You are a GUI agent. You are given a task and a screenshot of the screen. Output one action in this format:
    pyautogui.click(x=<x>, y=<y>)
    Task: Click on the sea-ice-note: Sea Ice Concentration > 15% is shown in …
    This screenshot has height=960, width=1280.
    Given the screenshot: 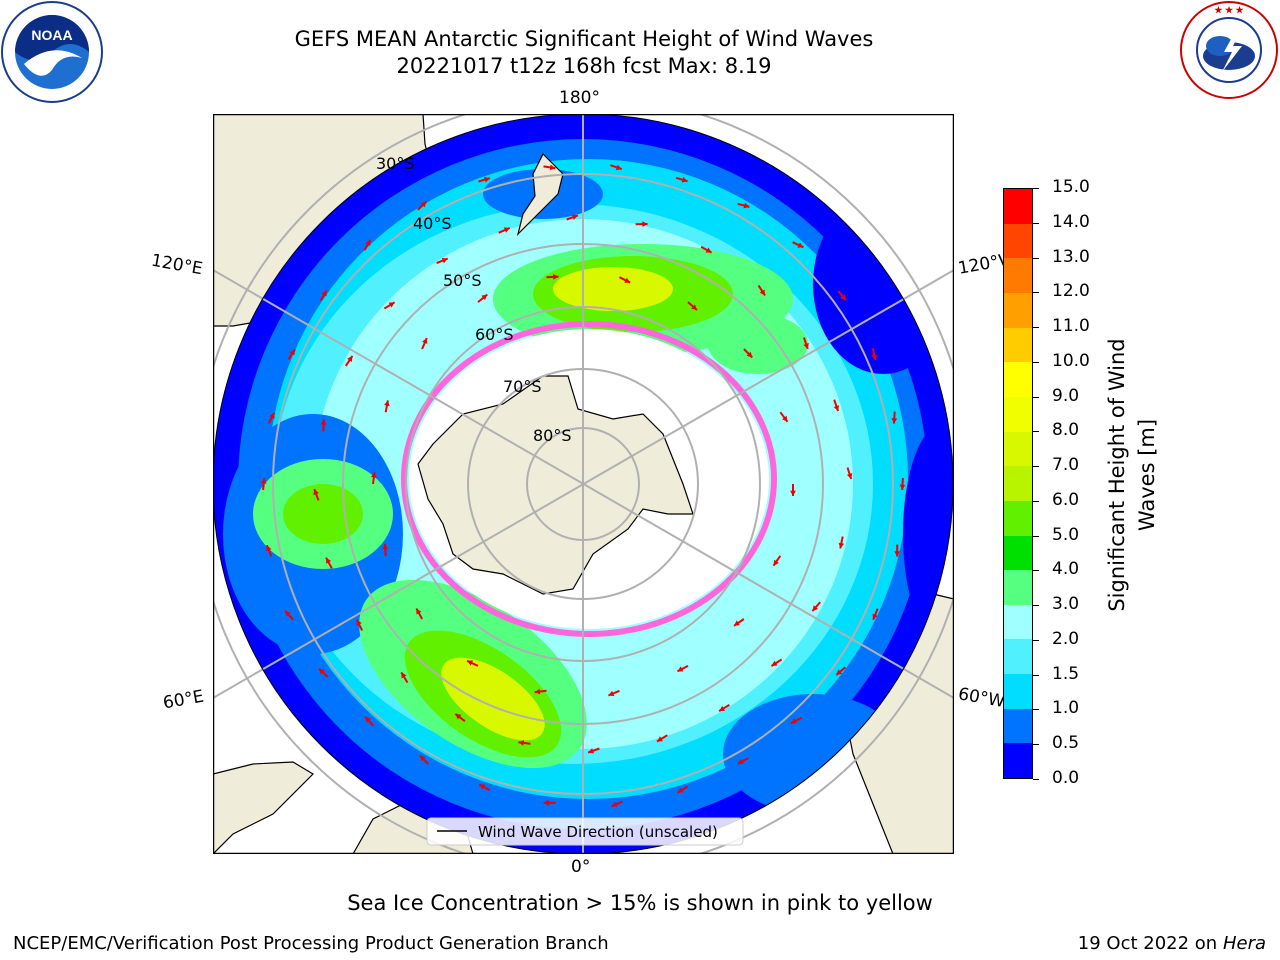 What is the action you would take?
    pyautogui.click(x=640, y=903)
    